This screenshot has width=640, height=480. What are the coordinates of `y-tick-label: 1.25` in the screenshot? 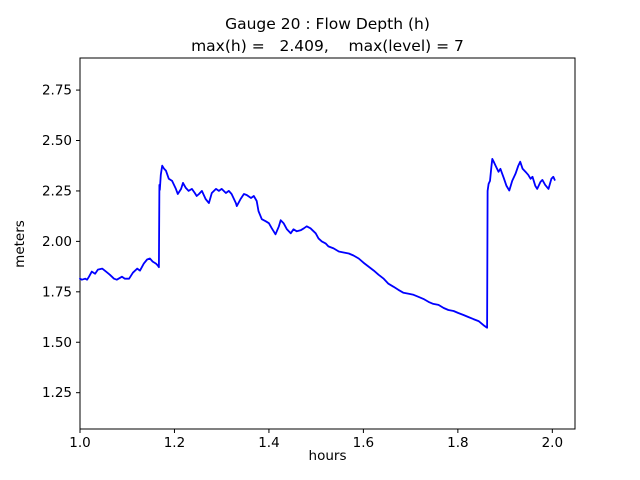 It's located at (57, 393).